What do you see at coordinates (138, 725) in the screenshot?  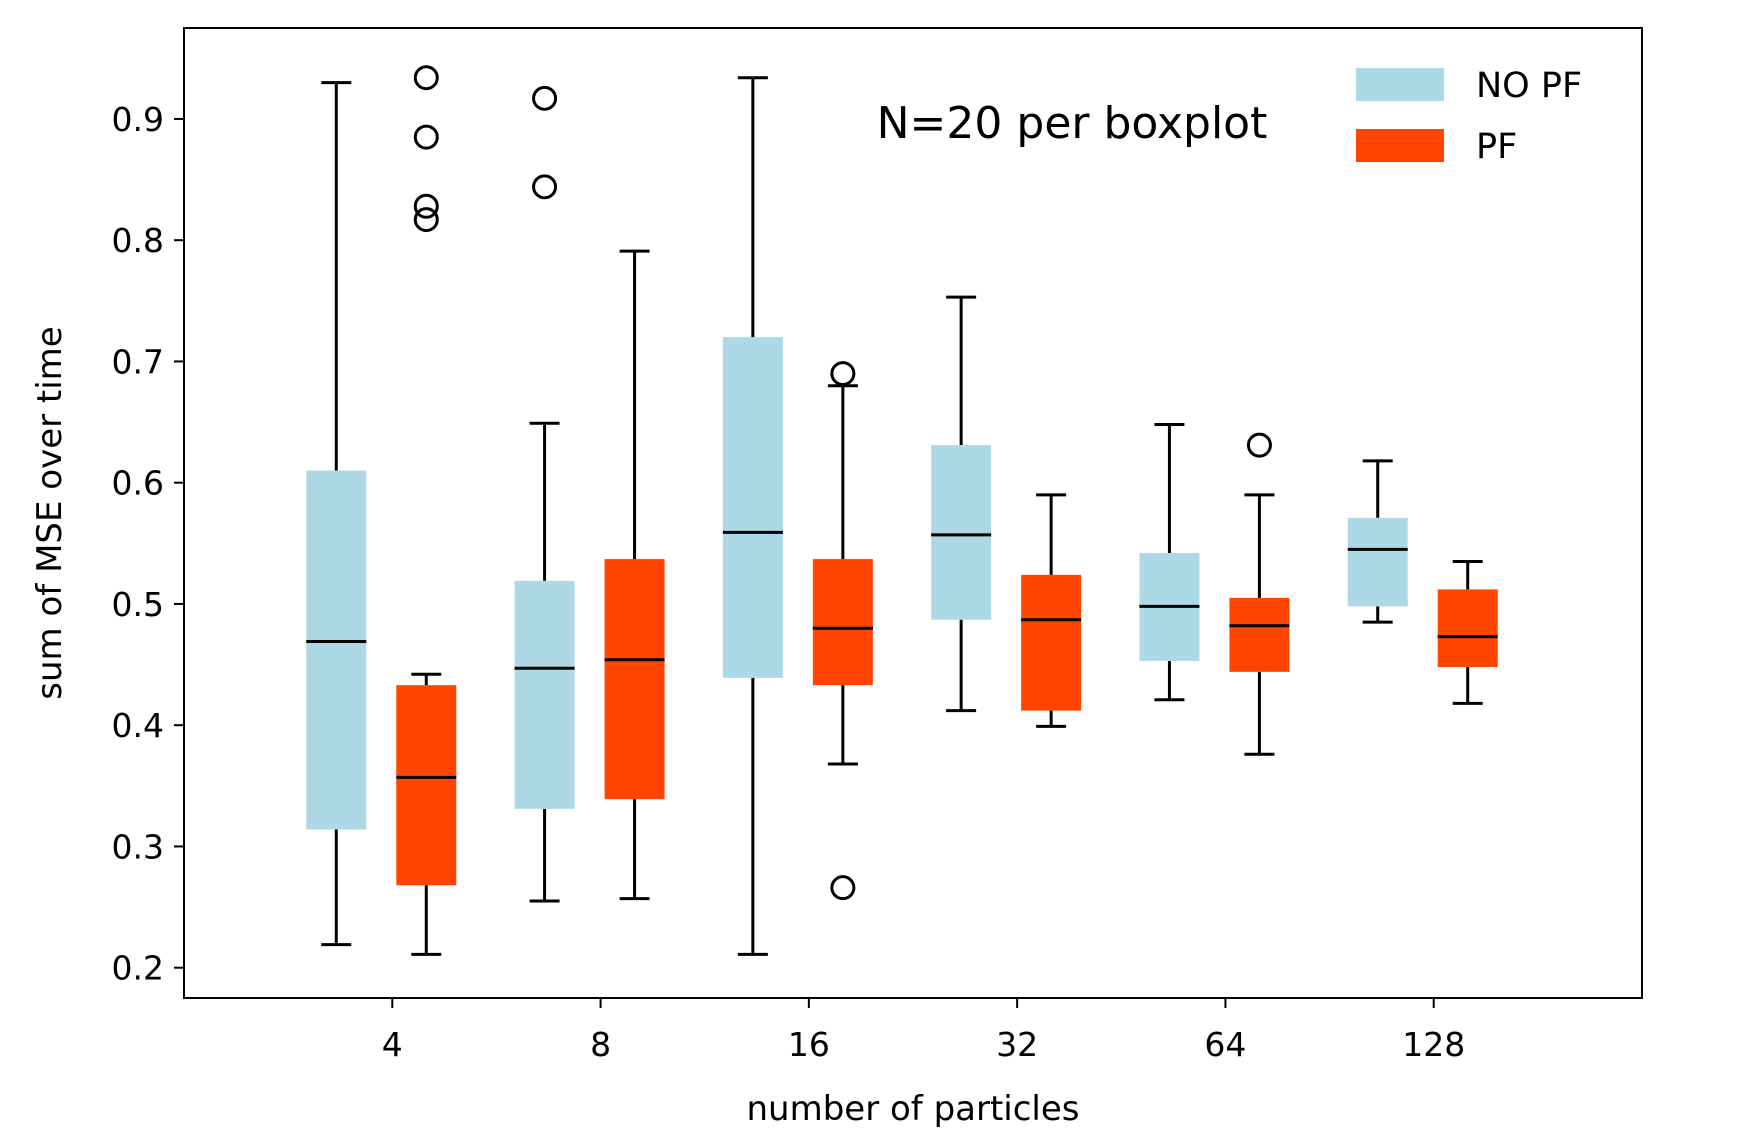 I see `y-tick-label: 0.4` at bounding box center [138, 725].